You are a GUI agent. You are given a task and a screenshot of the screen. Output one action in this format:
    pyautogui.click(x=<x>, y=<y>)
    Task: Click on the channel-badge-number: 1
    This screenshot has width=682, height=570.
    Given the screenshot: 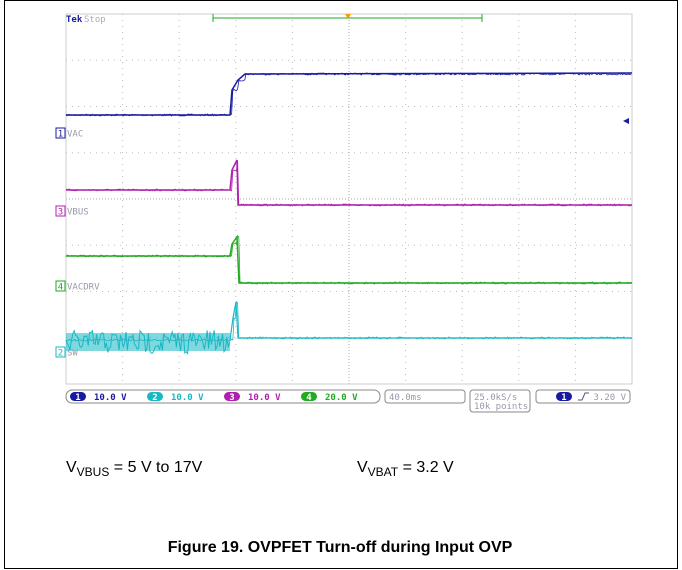 What is the action you would take?
    pyautogui.click(x=77, y=398)
    